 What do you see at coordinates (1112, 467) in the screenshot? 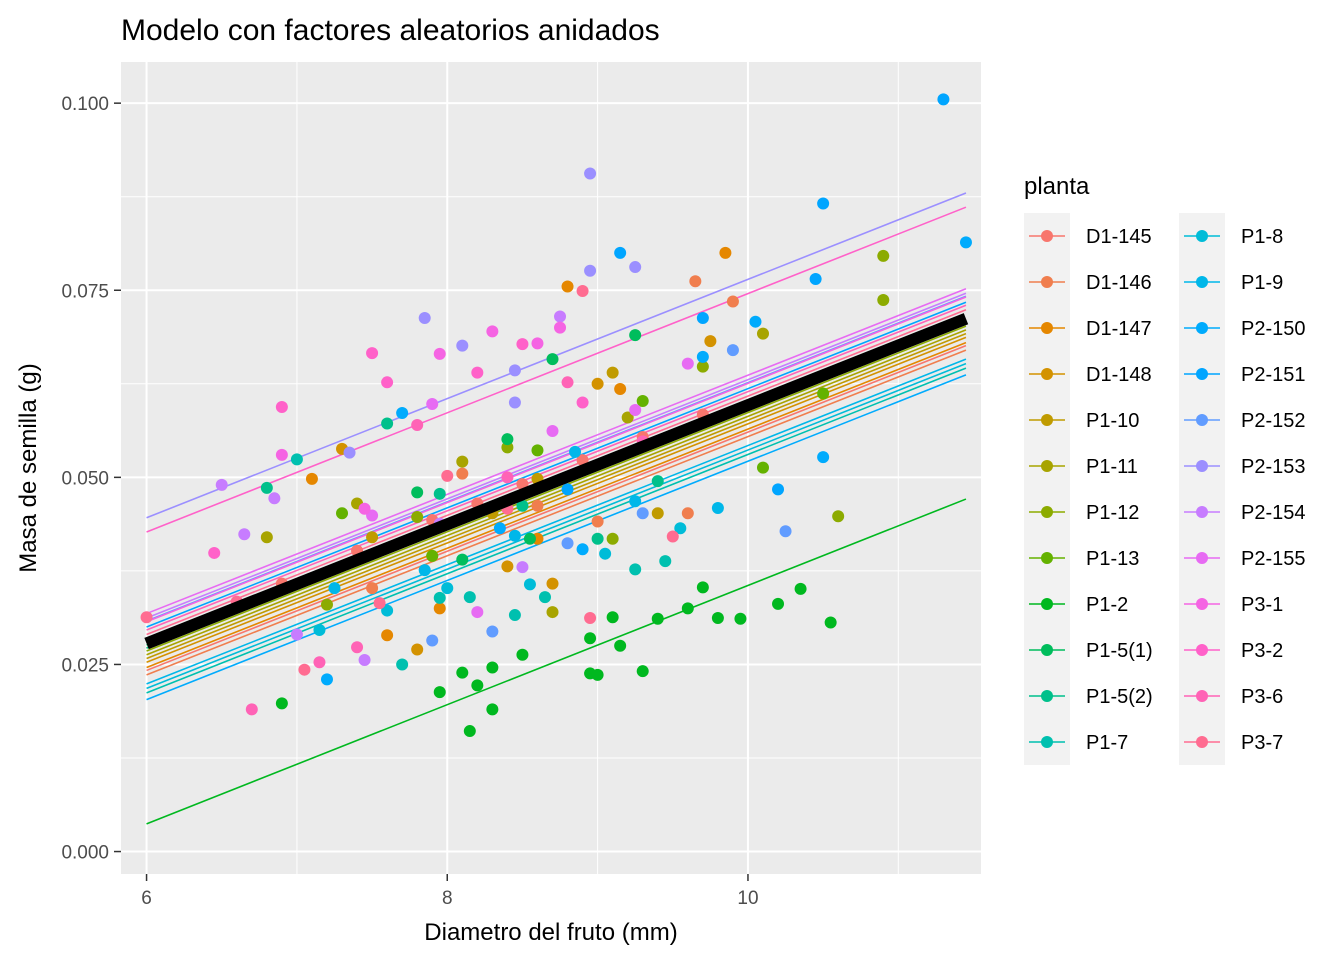
I see `legend-label: P1-11` at bounding box center [1112, 467].